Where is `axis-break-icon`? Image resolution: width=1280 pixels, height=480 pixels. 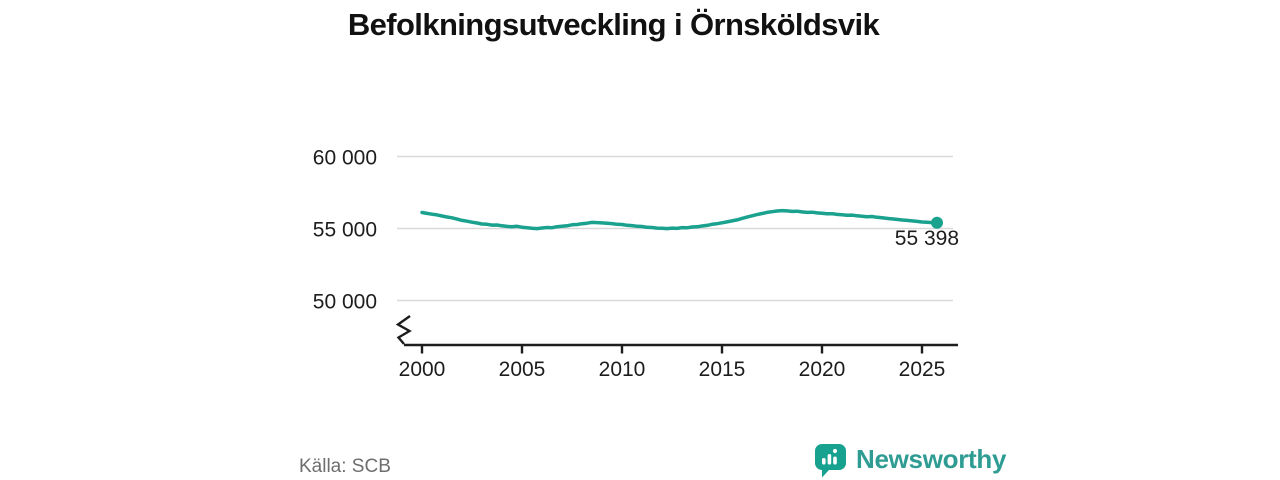 axis-break-icon is located at coordinates (403, 330).